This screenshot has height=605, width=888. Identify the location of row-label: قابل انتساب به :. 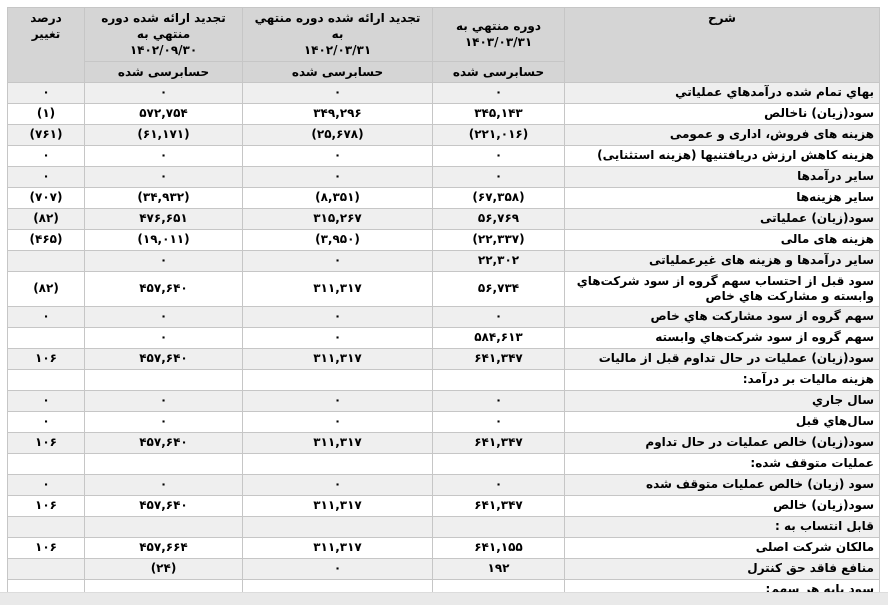
(722, 526).